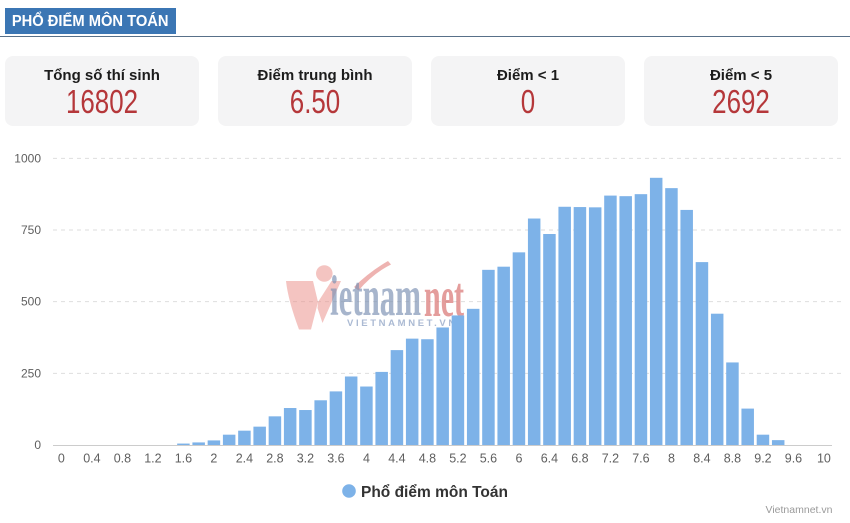 This screenshot has width=850, height=523. I want to click on svg-text: 1.2, so click(152, 459).